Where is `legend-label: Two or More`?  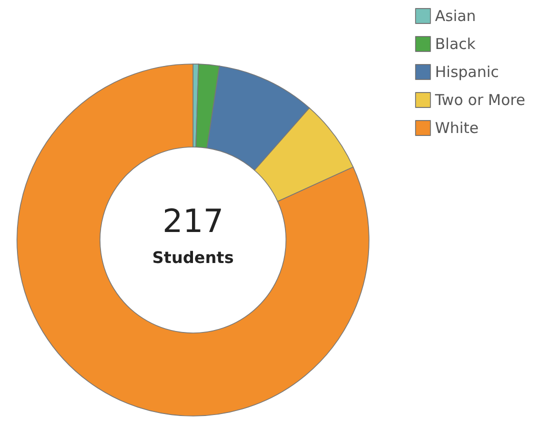
legend-label: Two or More is located at coordinates (480, 100).